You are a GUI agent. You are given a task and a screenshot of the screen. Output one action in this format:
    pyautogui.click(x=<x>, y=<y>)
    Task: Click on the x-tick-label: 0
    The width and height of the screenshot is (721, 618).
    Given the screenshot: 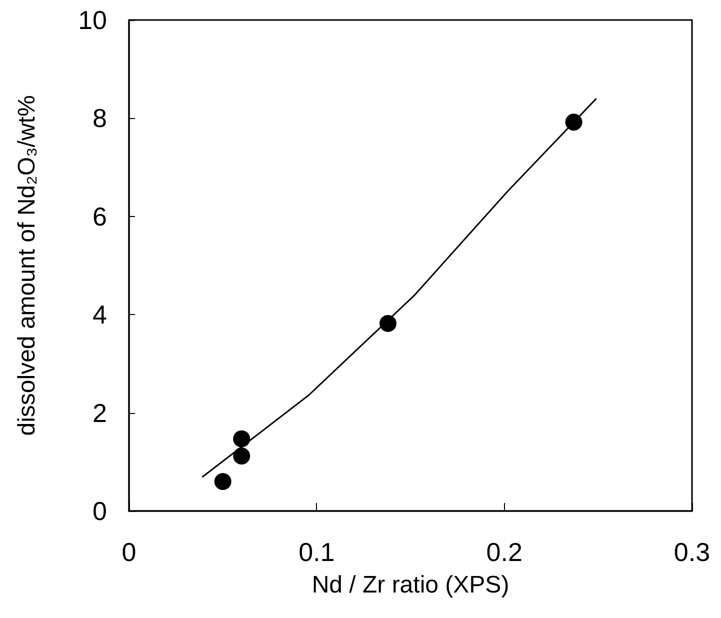 What is the action you would take?
    pyautogui.click(x=129, y=552)
    